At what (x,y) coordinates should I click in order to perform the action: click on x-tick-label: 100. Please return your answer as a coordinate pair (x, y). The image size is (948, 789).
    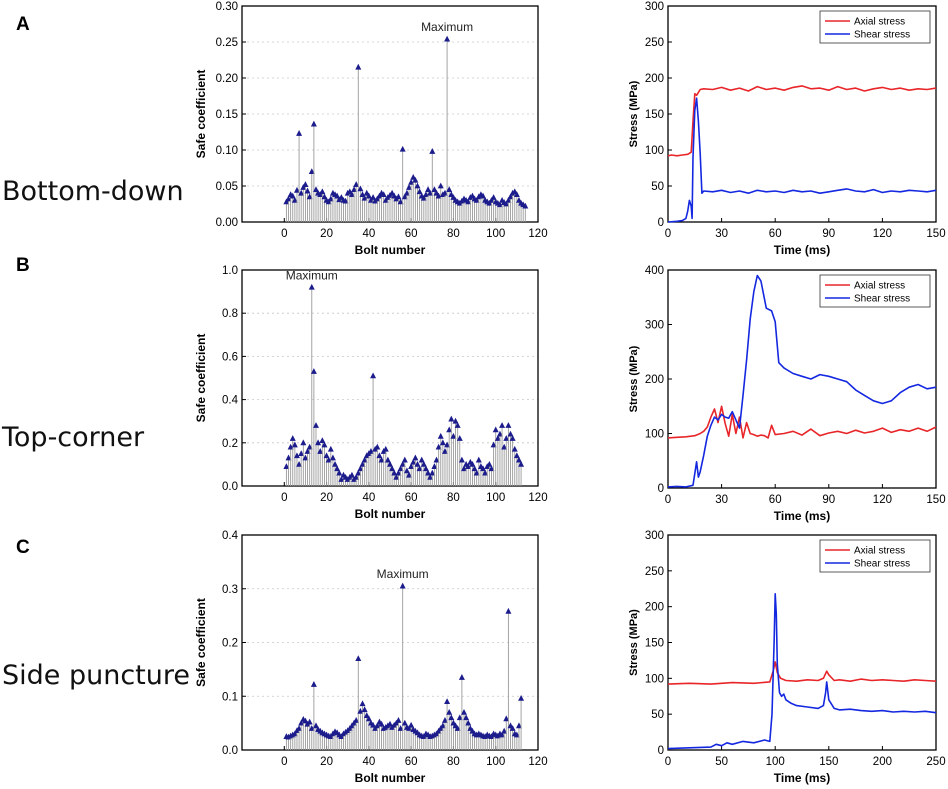
    Looking at the image, I should click on (495, 498).